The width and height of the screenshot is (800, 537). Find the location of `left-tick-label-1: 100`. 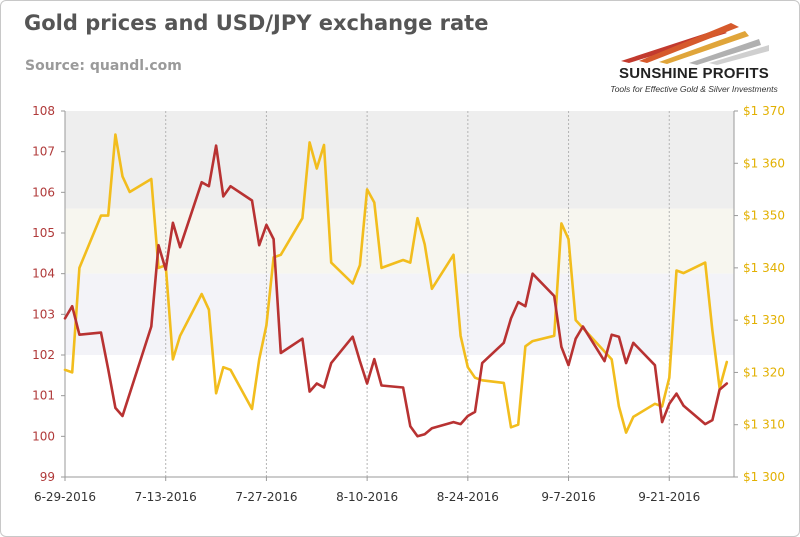

left-tick-label-1: 100 is located at coordinates (43, 436).